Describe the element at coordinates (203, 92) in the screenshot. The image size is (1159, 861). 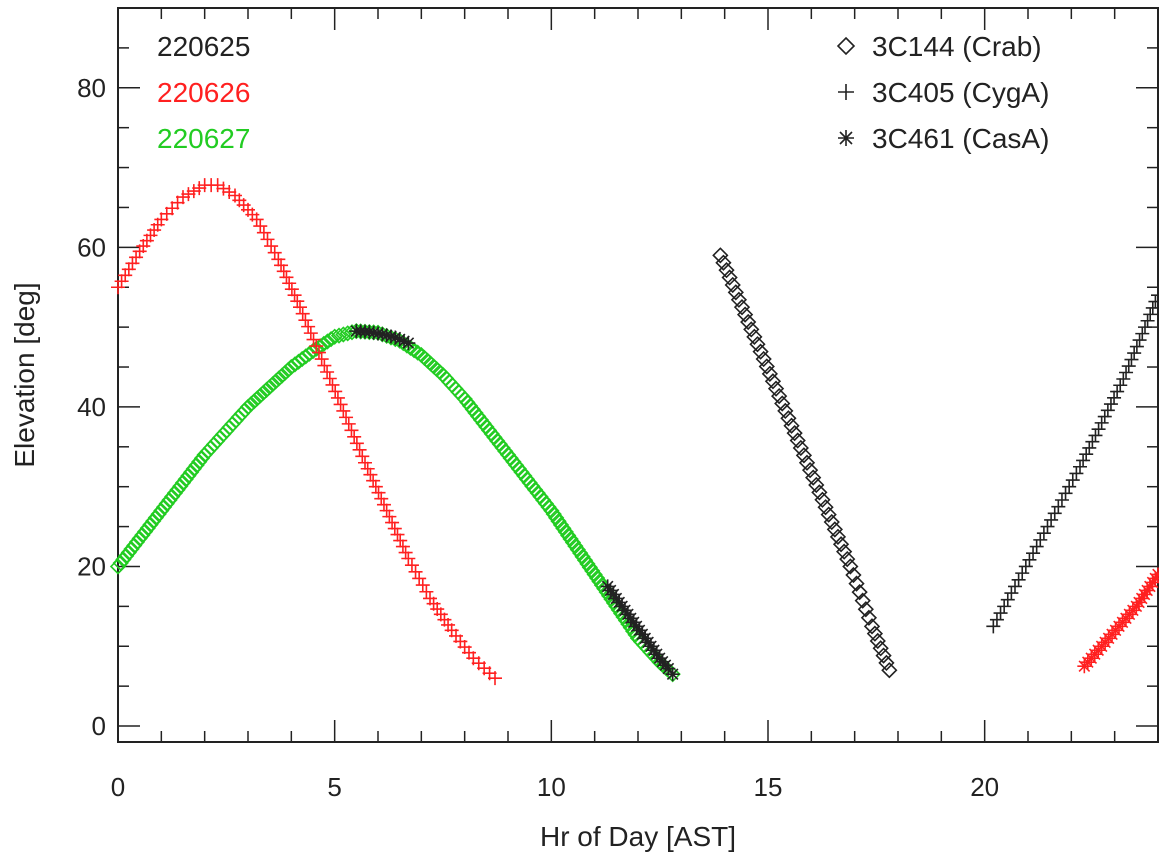
I see `legend-date-220626: 220626` at that location.